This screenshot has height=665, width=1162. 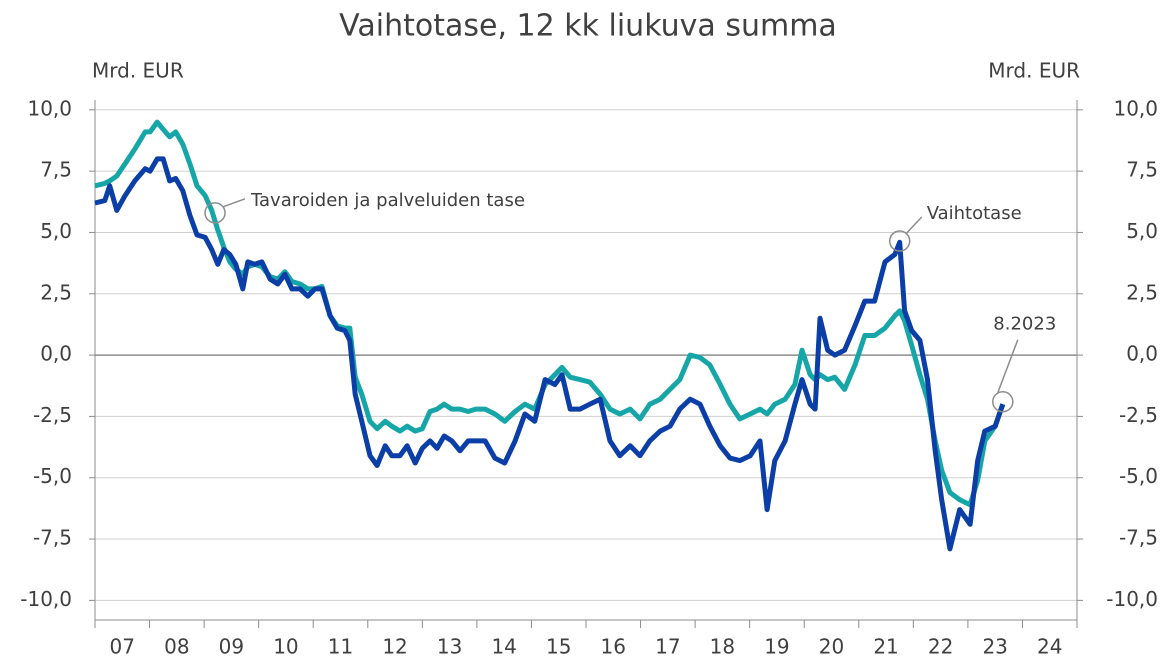 What do you see at coordinates (1138, 538) in the screenshot?
I see `y2-tick-label: -7,5` at bounding box center [1138, 538].